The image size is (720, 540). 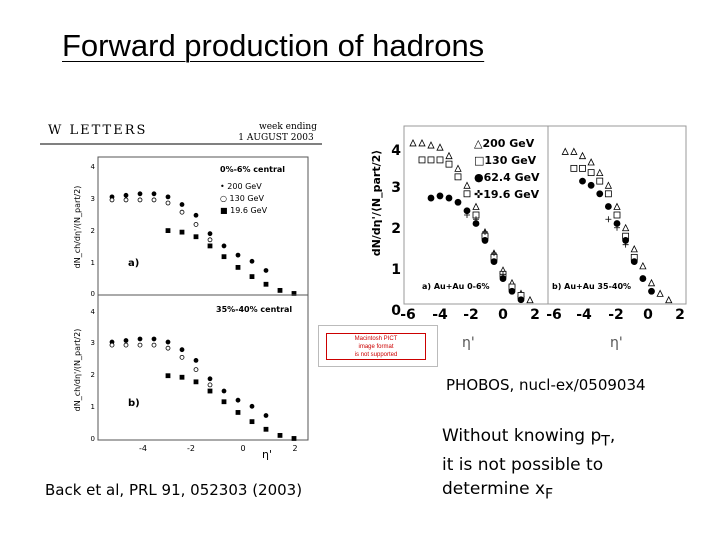 I want to click on panel-a-xlabel: η', so click(x=468, y=343).